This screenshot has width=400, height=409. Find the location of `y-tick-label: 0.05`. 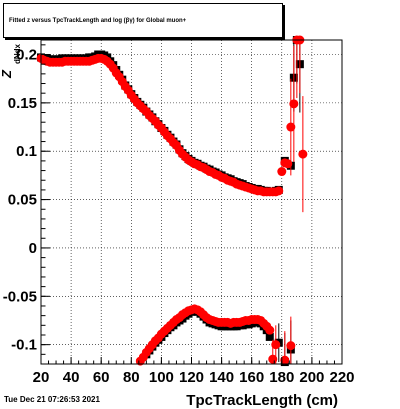

y-tick-label: 0.05 is located at coordinates (22, 200).